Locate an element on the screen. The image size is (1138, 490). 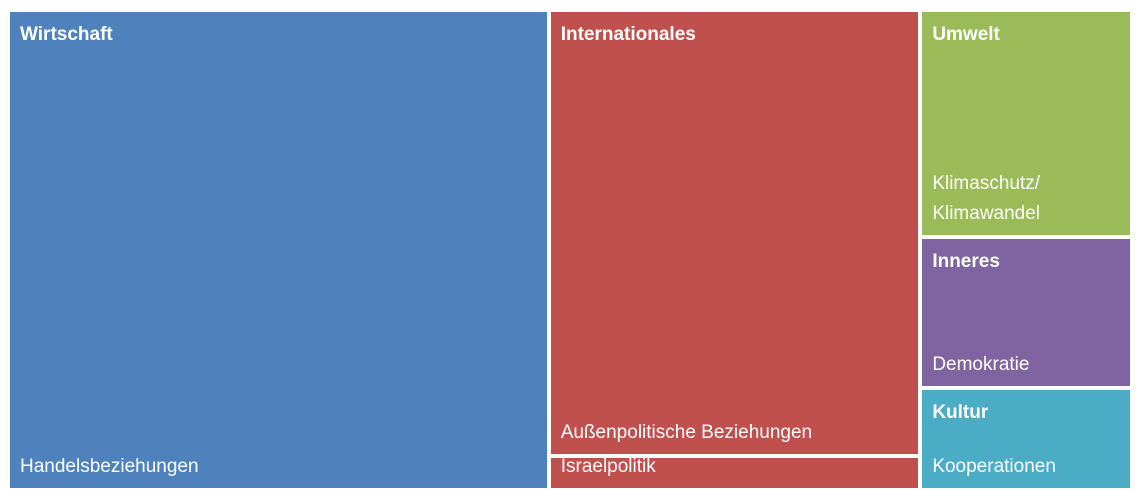
cell-label: Israelpolitik is located at coordinates (608, 466).